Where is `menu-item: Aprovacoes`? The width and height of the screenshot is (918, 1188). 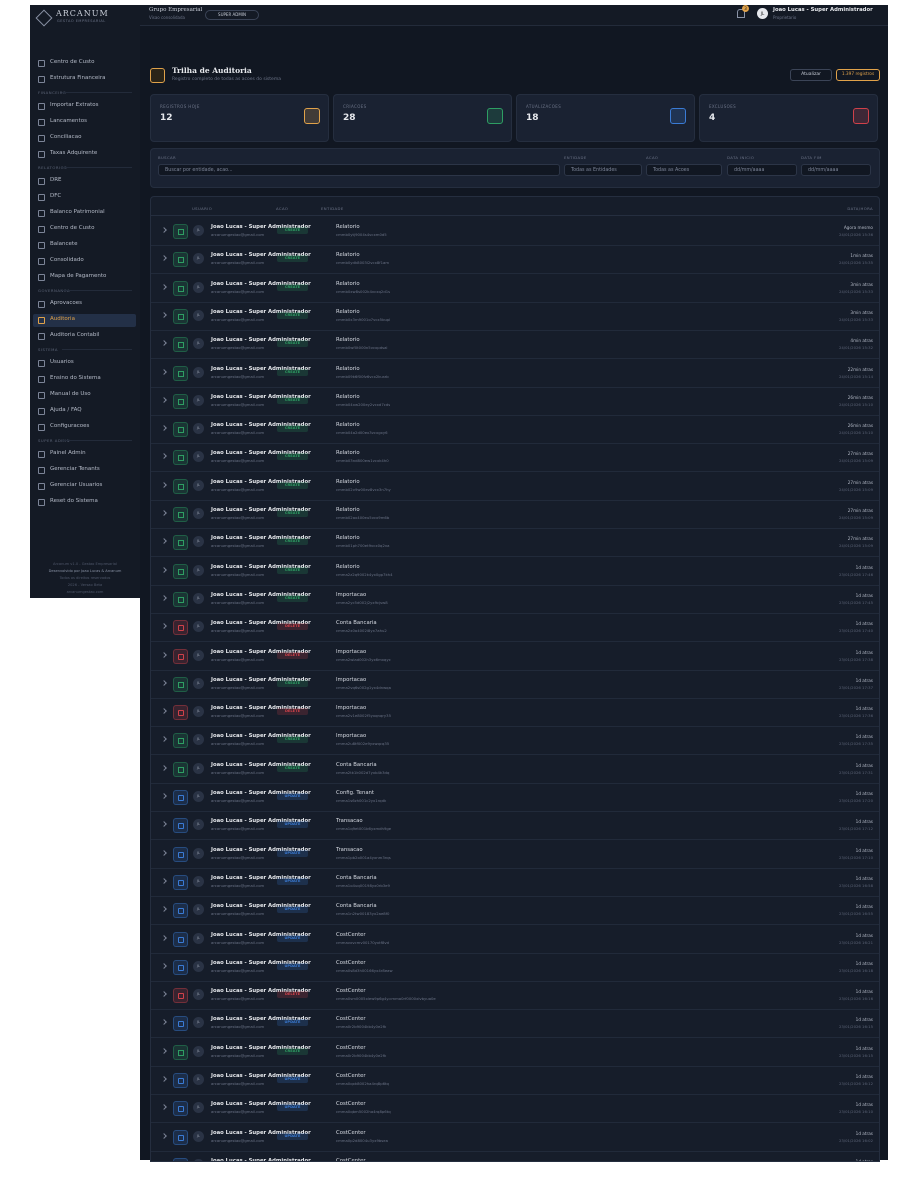
menu-item: Aprovacoes is located at coordinates (66, 303).